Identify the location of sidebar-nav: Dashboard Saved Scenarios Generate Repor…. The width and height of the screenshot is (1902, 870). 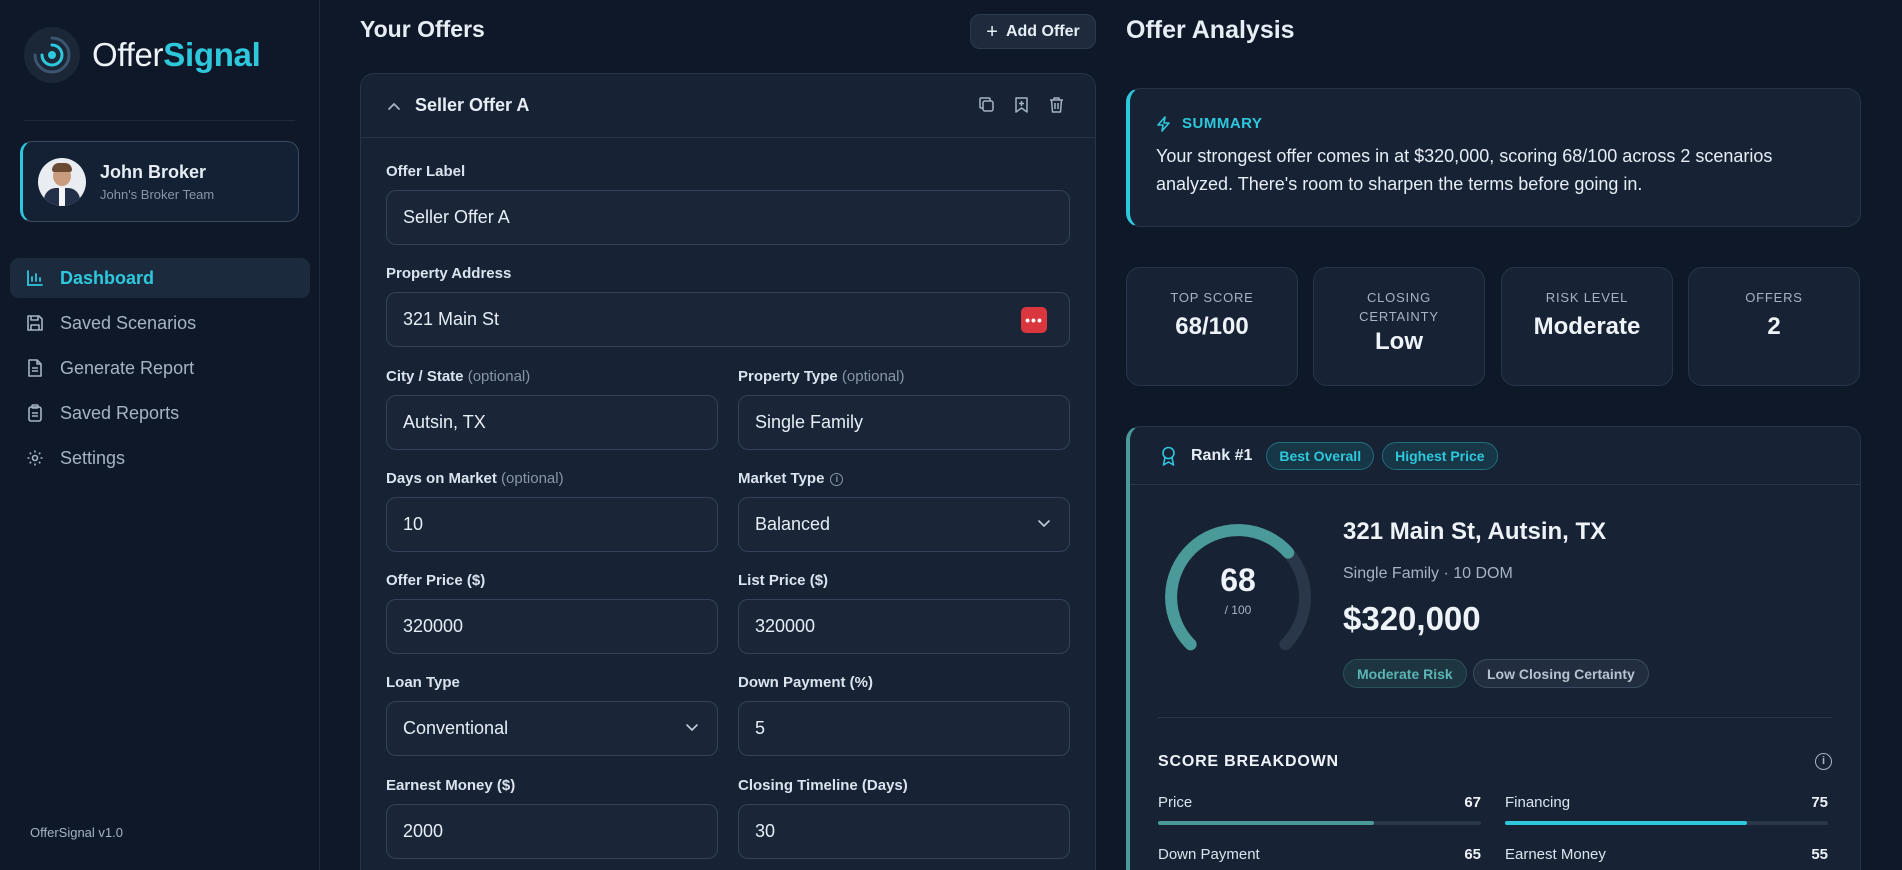
(160, 370).